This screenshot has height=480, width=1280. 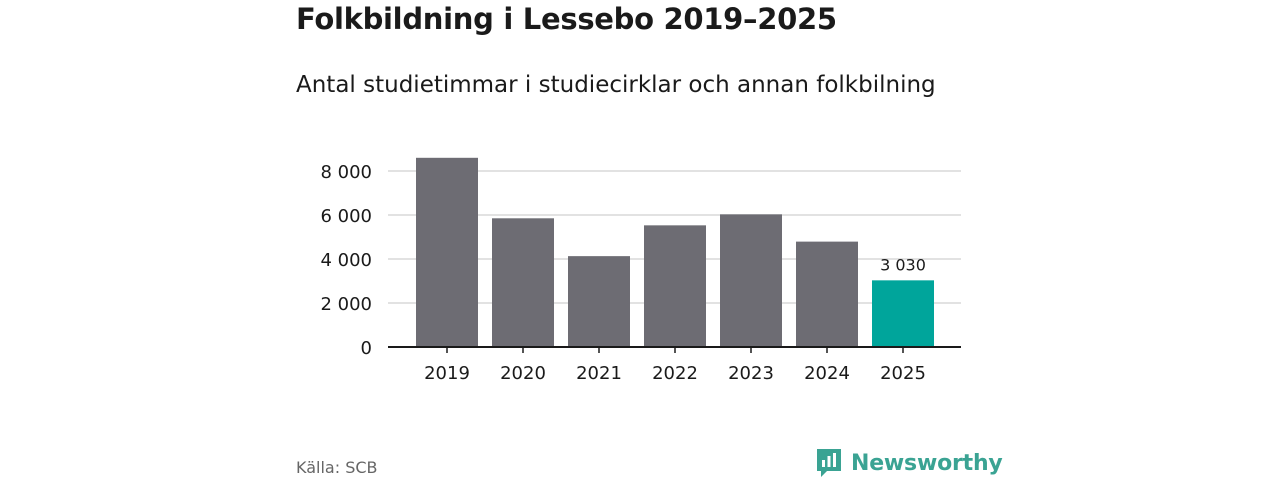 I want to click on y-tick-label: 4 000, so click(x=346, y=260).